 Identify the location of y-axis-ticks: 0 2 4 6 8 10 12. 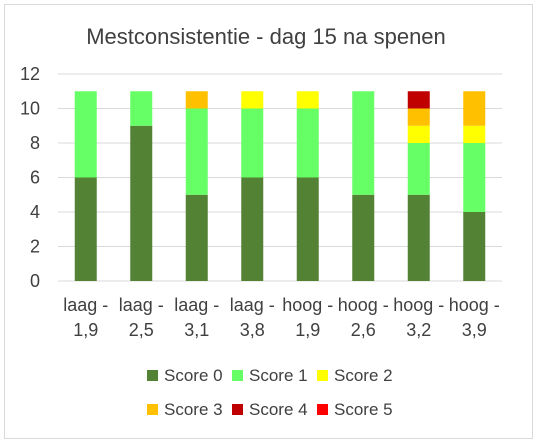
(30, 177).